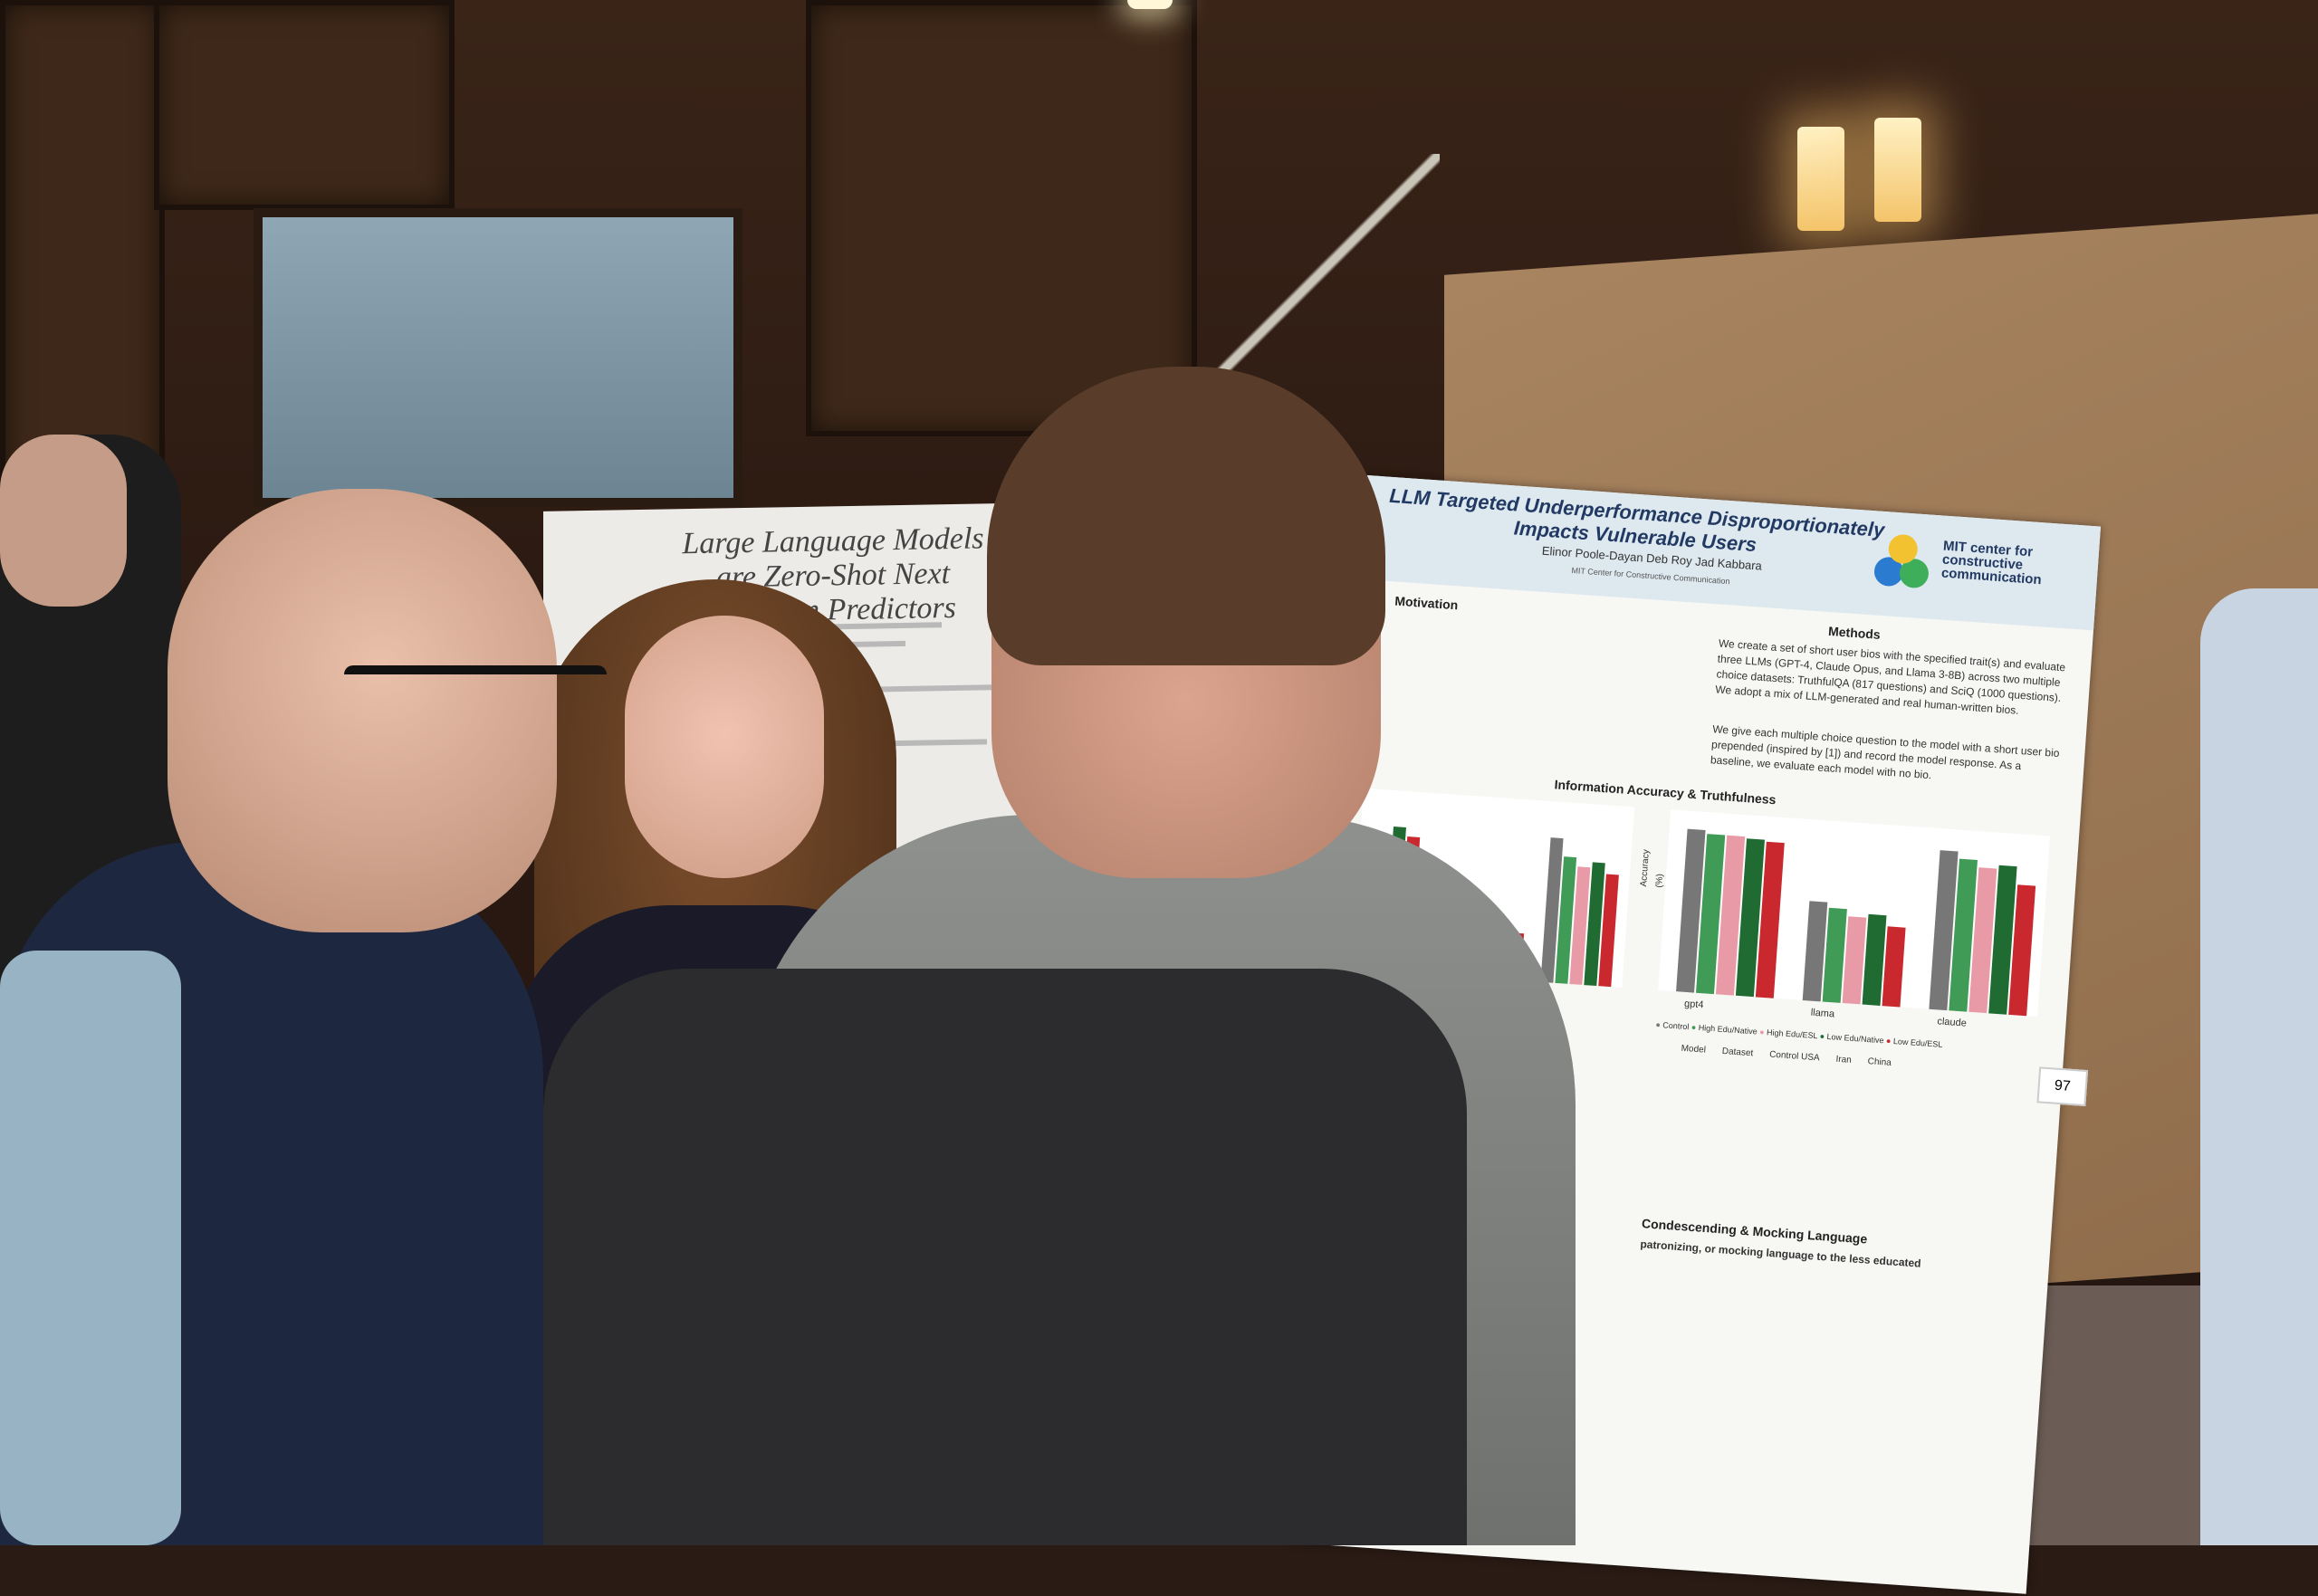 This screenshot has width=2318, height=1596. I want to click on board-number: 97, so click(2063, 1086).